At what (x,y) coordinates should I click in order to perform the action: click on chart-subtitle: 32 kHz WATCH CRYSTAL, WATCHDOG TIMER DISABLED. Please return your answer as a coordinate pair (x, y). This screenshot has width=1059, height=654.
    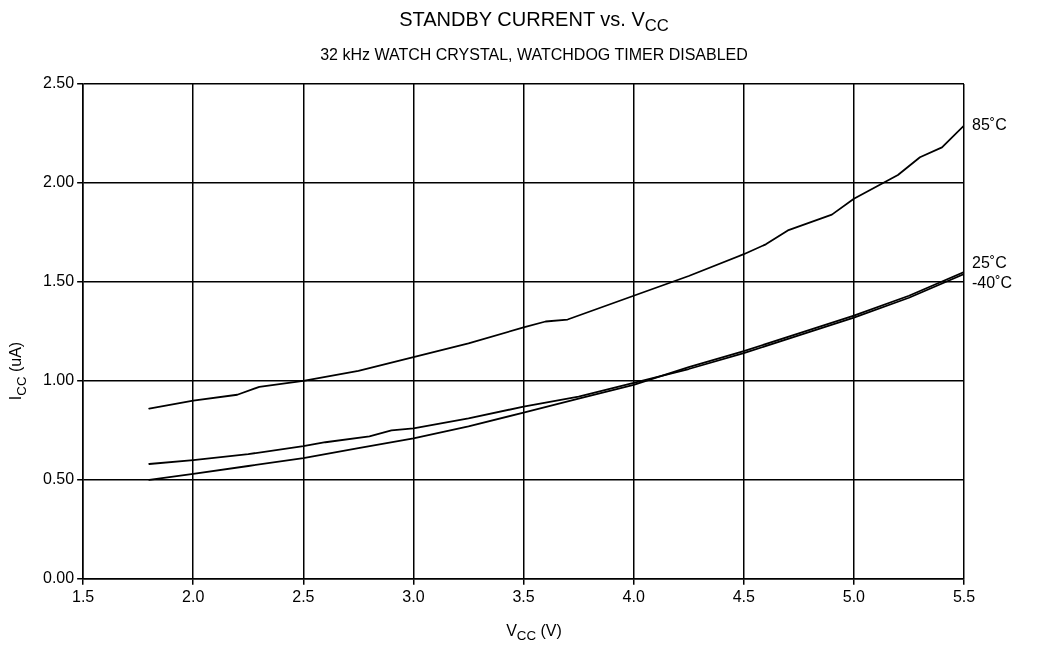
    Looking at the image, I should click on (534, 55).